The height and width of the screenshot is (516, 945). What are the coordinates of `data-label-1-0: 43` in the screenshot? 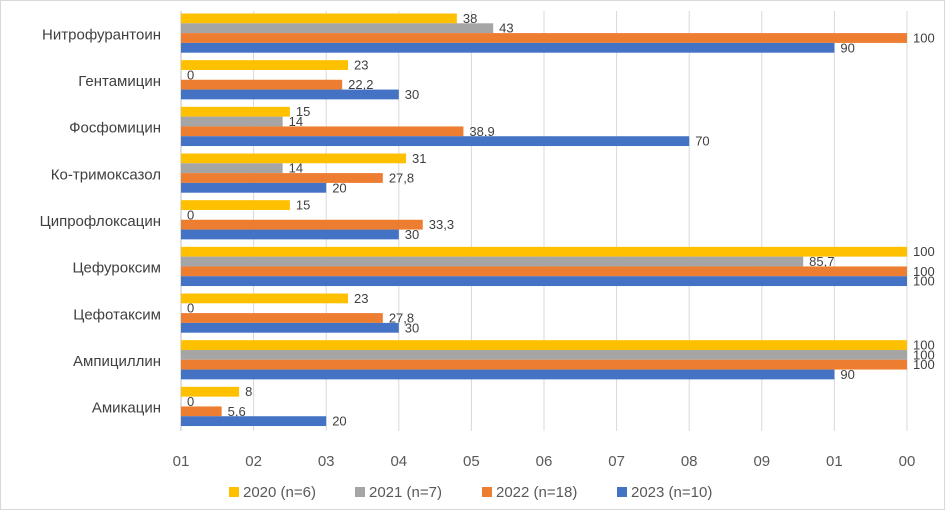 It's located at (506, 28).